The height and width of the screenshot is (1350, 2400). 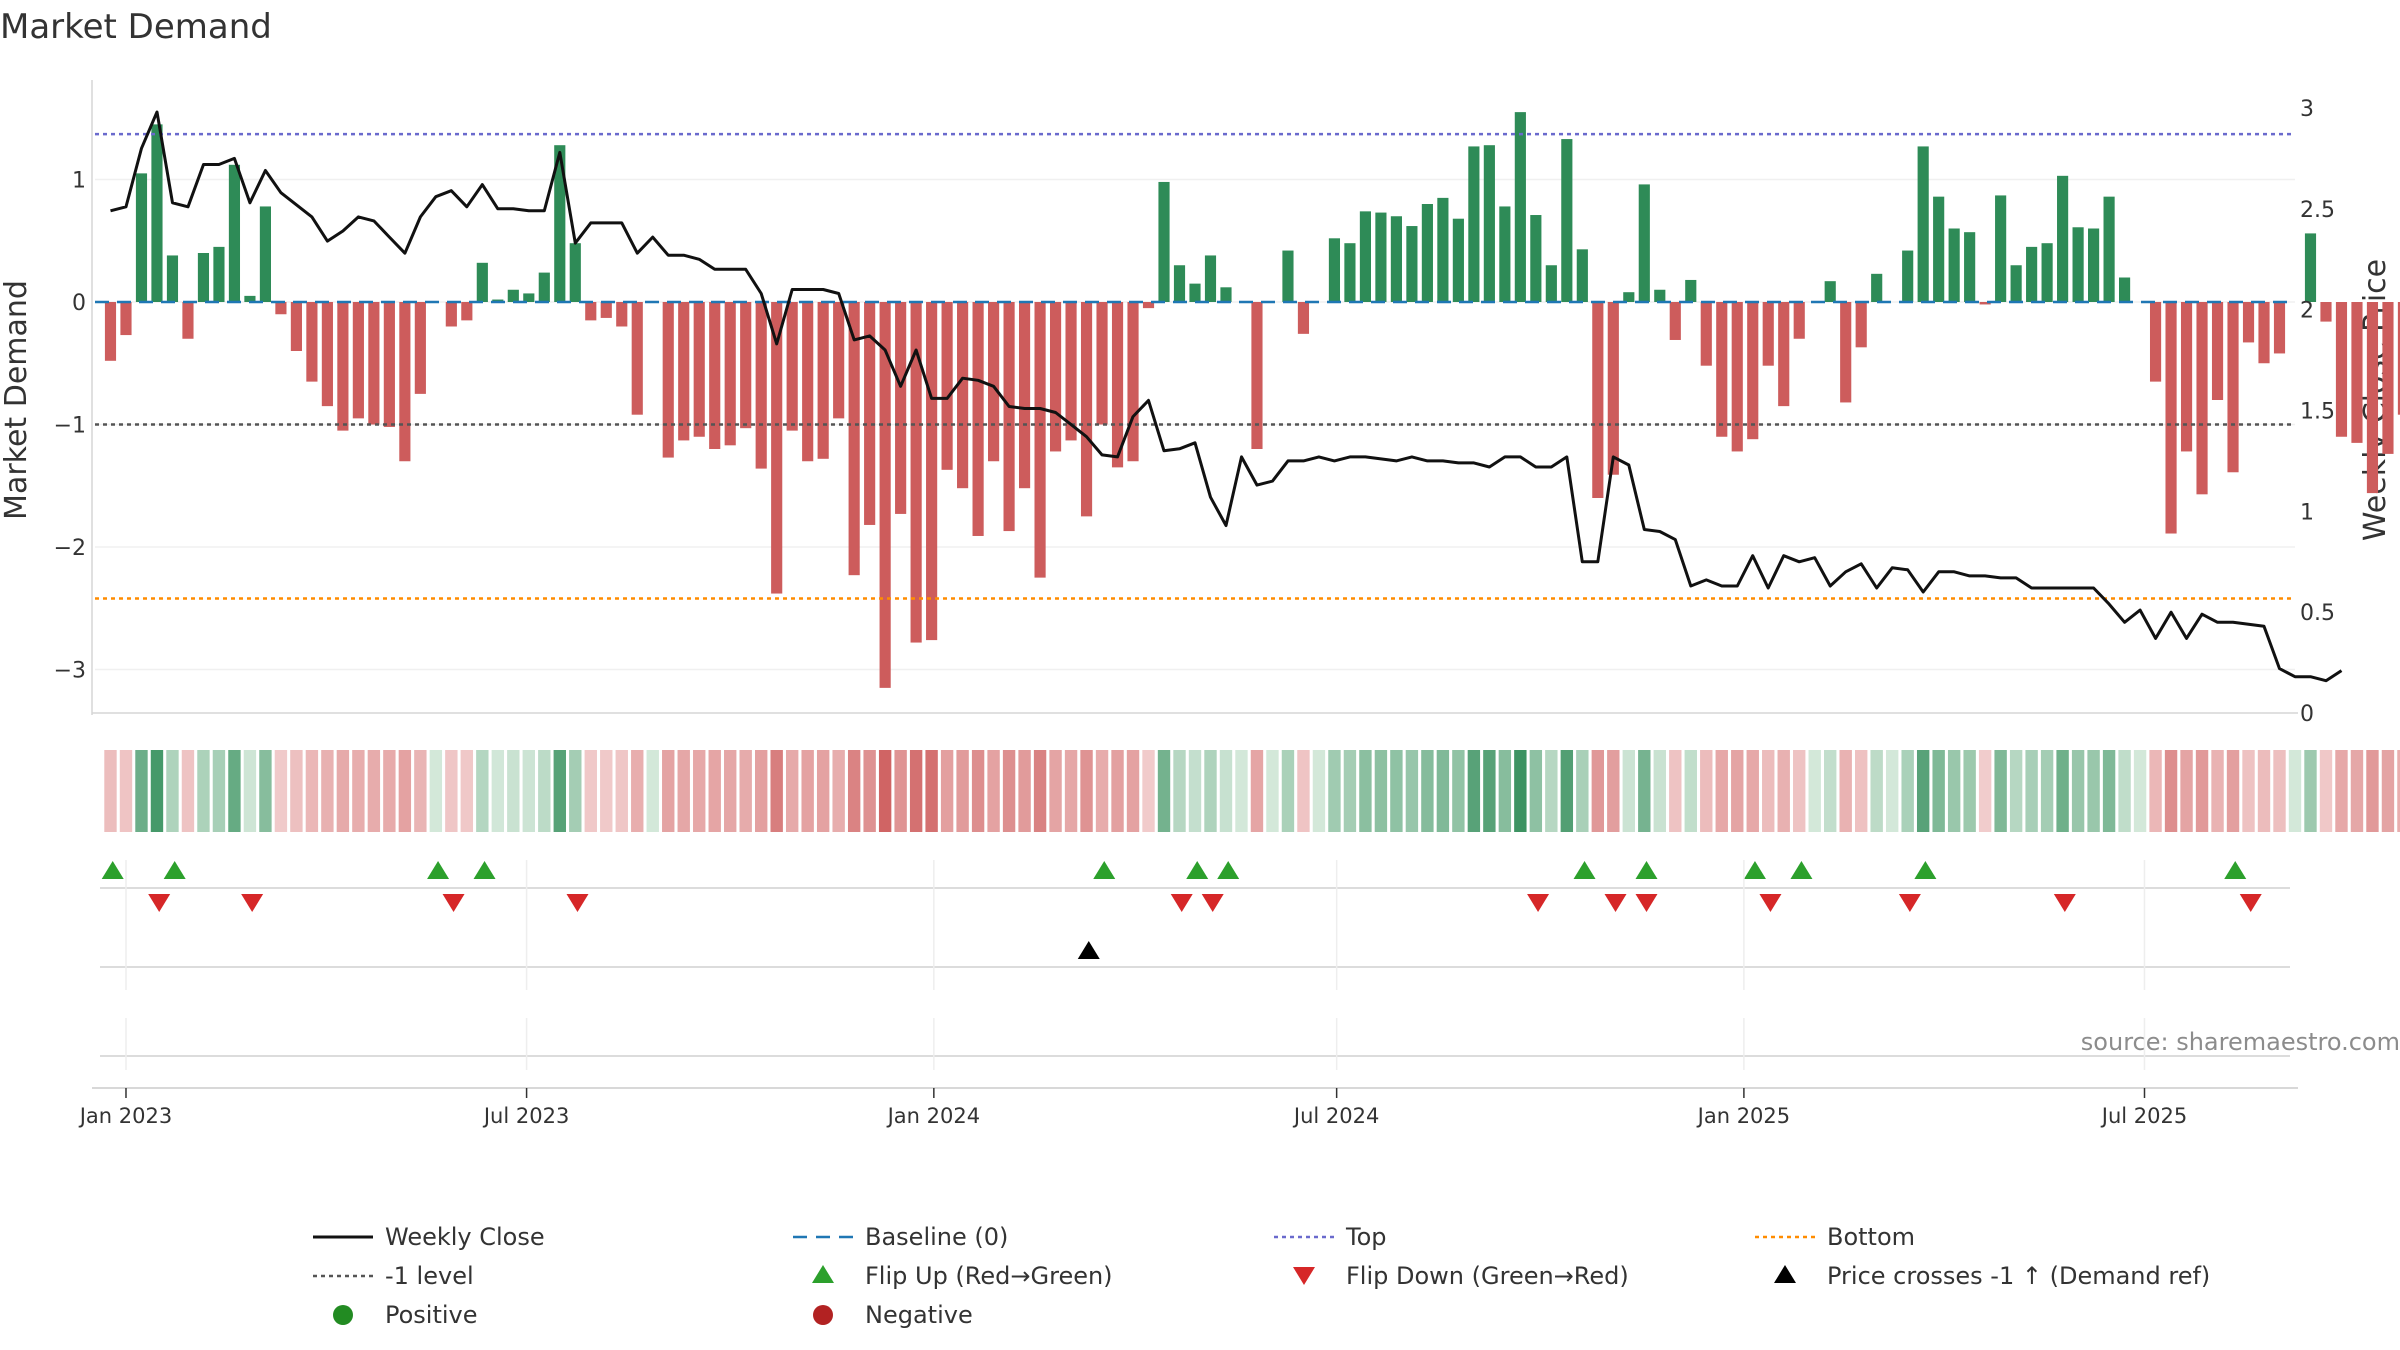 What do you see at coordinates (1335, 1116) in the screenshot?
I see `x-tick-label: Jul 2024` at bounding box center [1335, 1116].